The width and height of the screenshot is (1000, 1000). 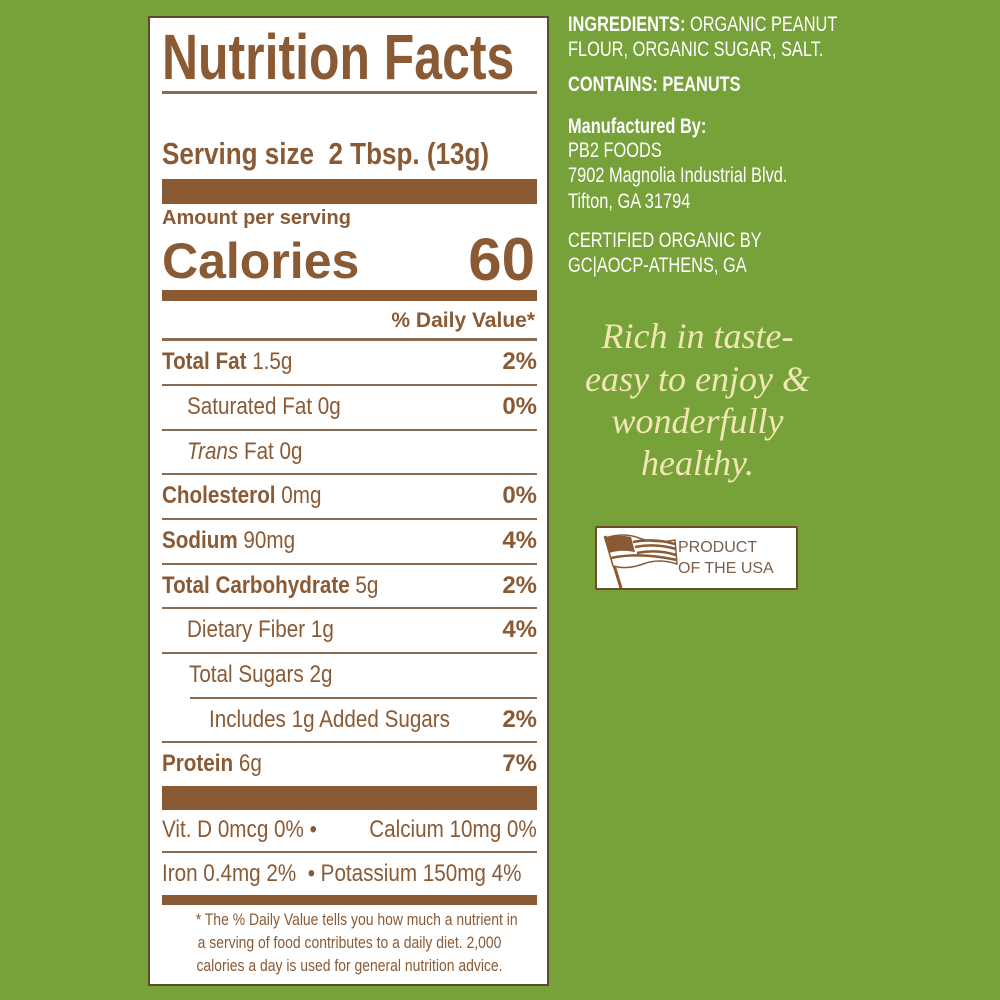 I want to click on manufacturer-address-1: 7902 Magnolia Industrial Blvd., so click(x=678, y=175).